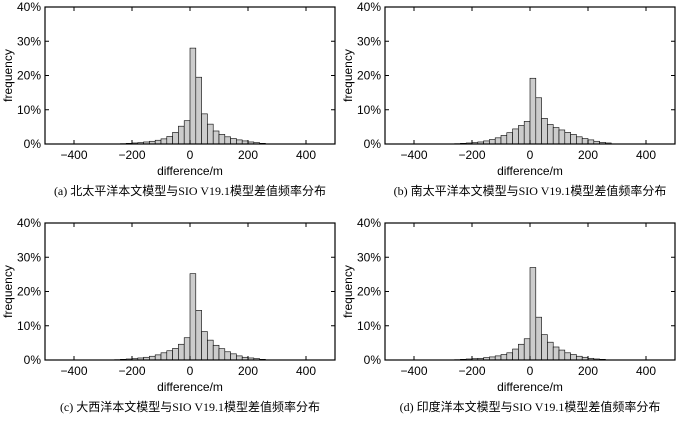  I want to click on panel-caption: (a) 北太平洋本文模型与SIO V19.1模型差值频率分布, so click(190, 190).